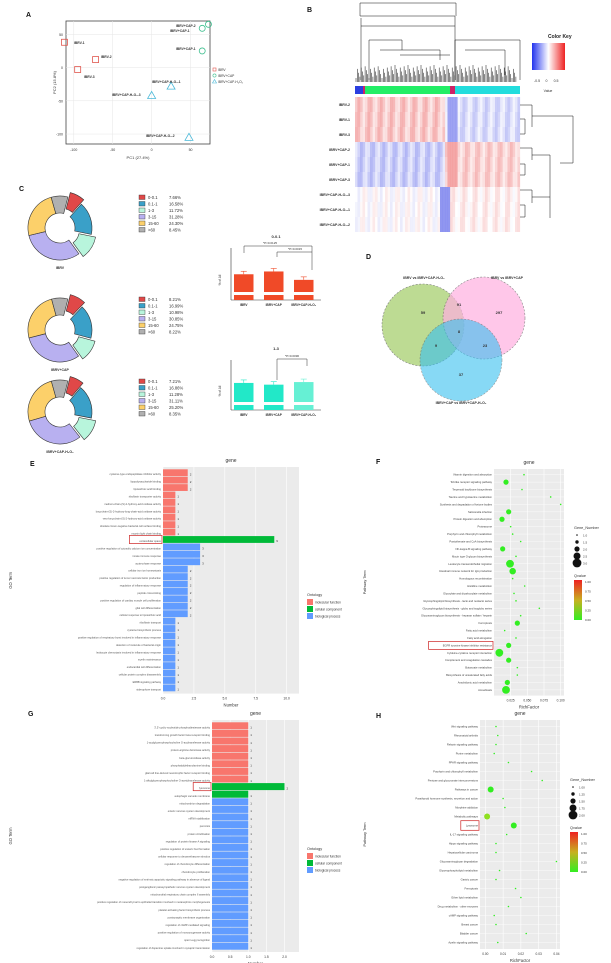  What do you see at coordinates (547, 161) in the screenshot?
I see `dendro-branch` at bounding box center [547, 161].